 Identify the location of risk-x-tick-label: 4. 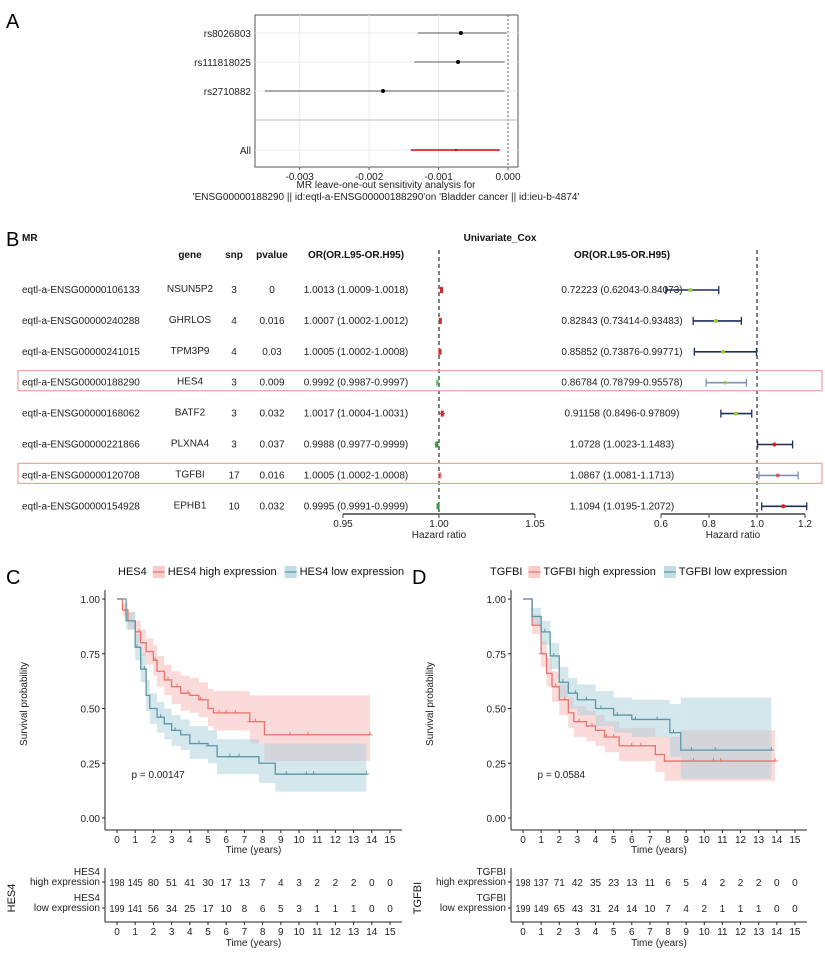
(190, 932).